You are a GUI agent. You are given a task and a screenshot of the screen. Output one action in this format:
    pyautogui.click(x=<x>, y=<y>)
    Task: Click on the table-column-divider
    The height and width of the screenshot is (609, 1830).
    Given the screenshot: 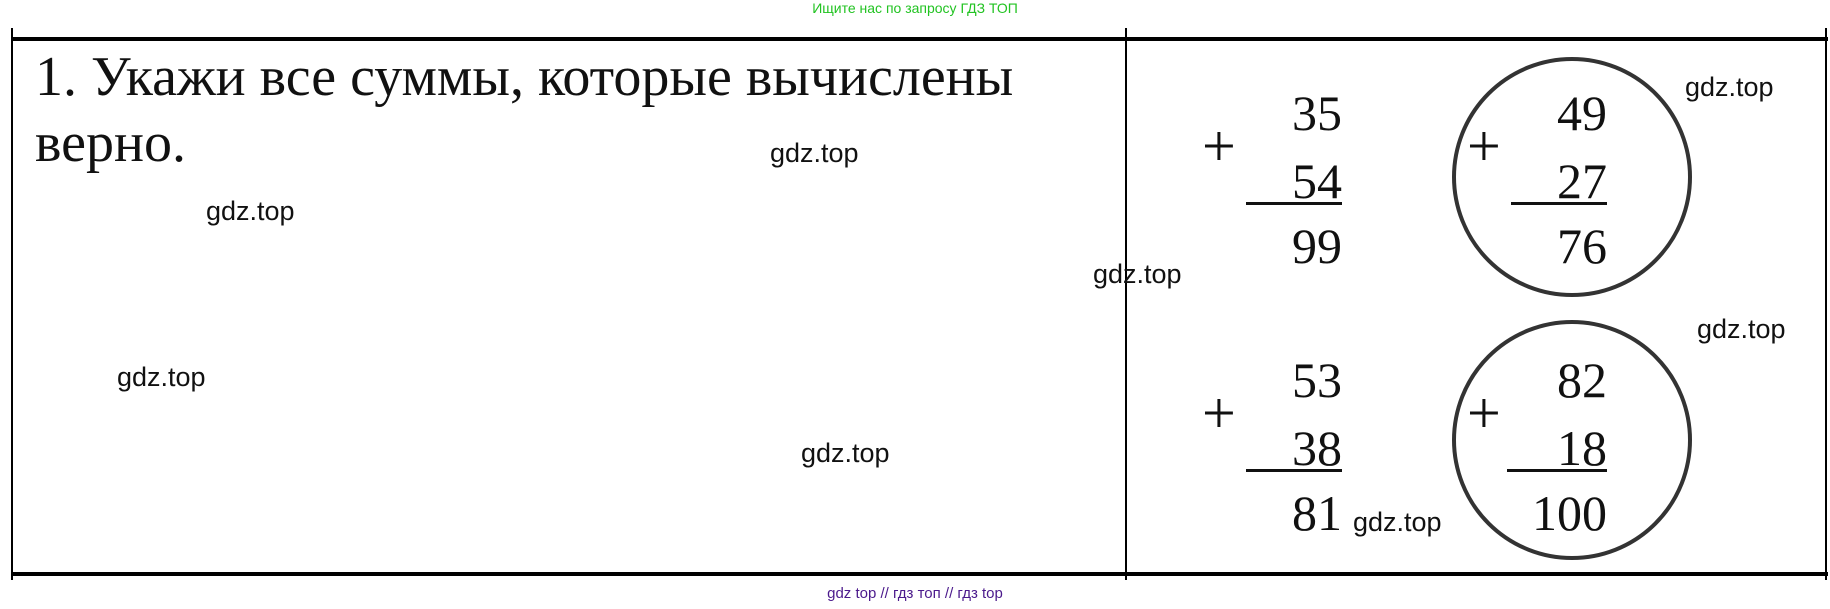 What is the action you would take?
    pyautogui.click(x=1126, y=304)
    